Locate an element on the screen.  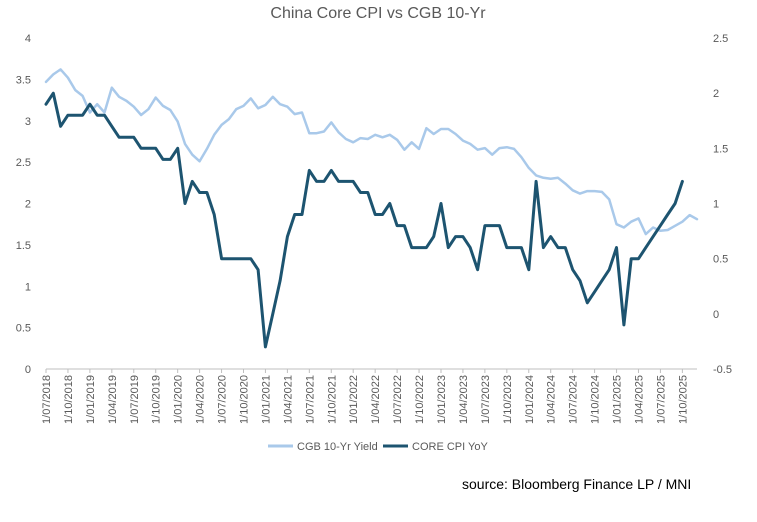
x-tick-label: 1/10/2025 is located at coordinates (683, 399).